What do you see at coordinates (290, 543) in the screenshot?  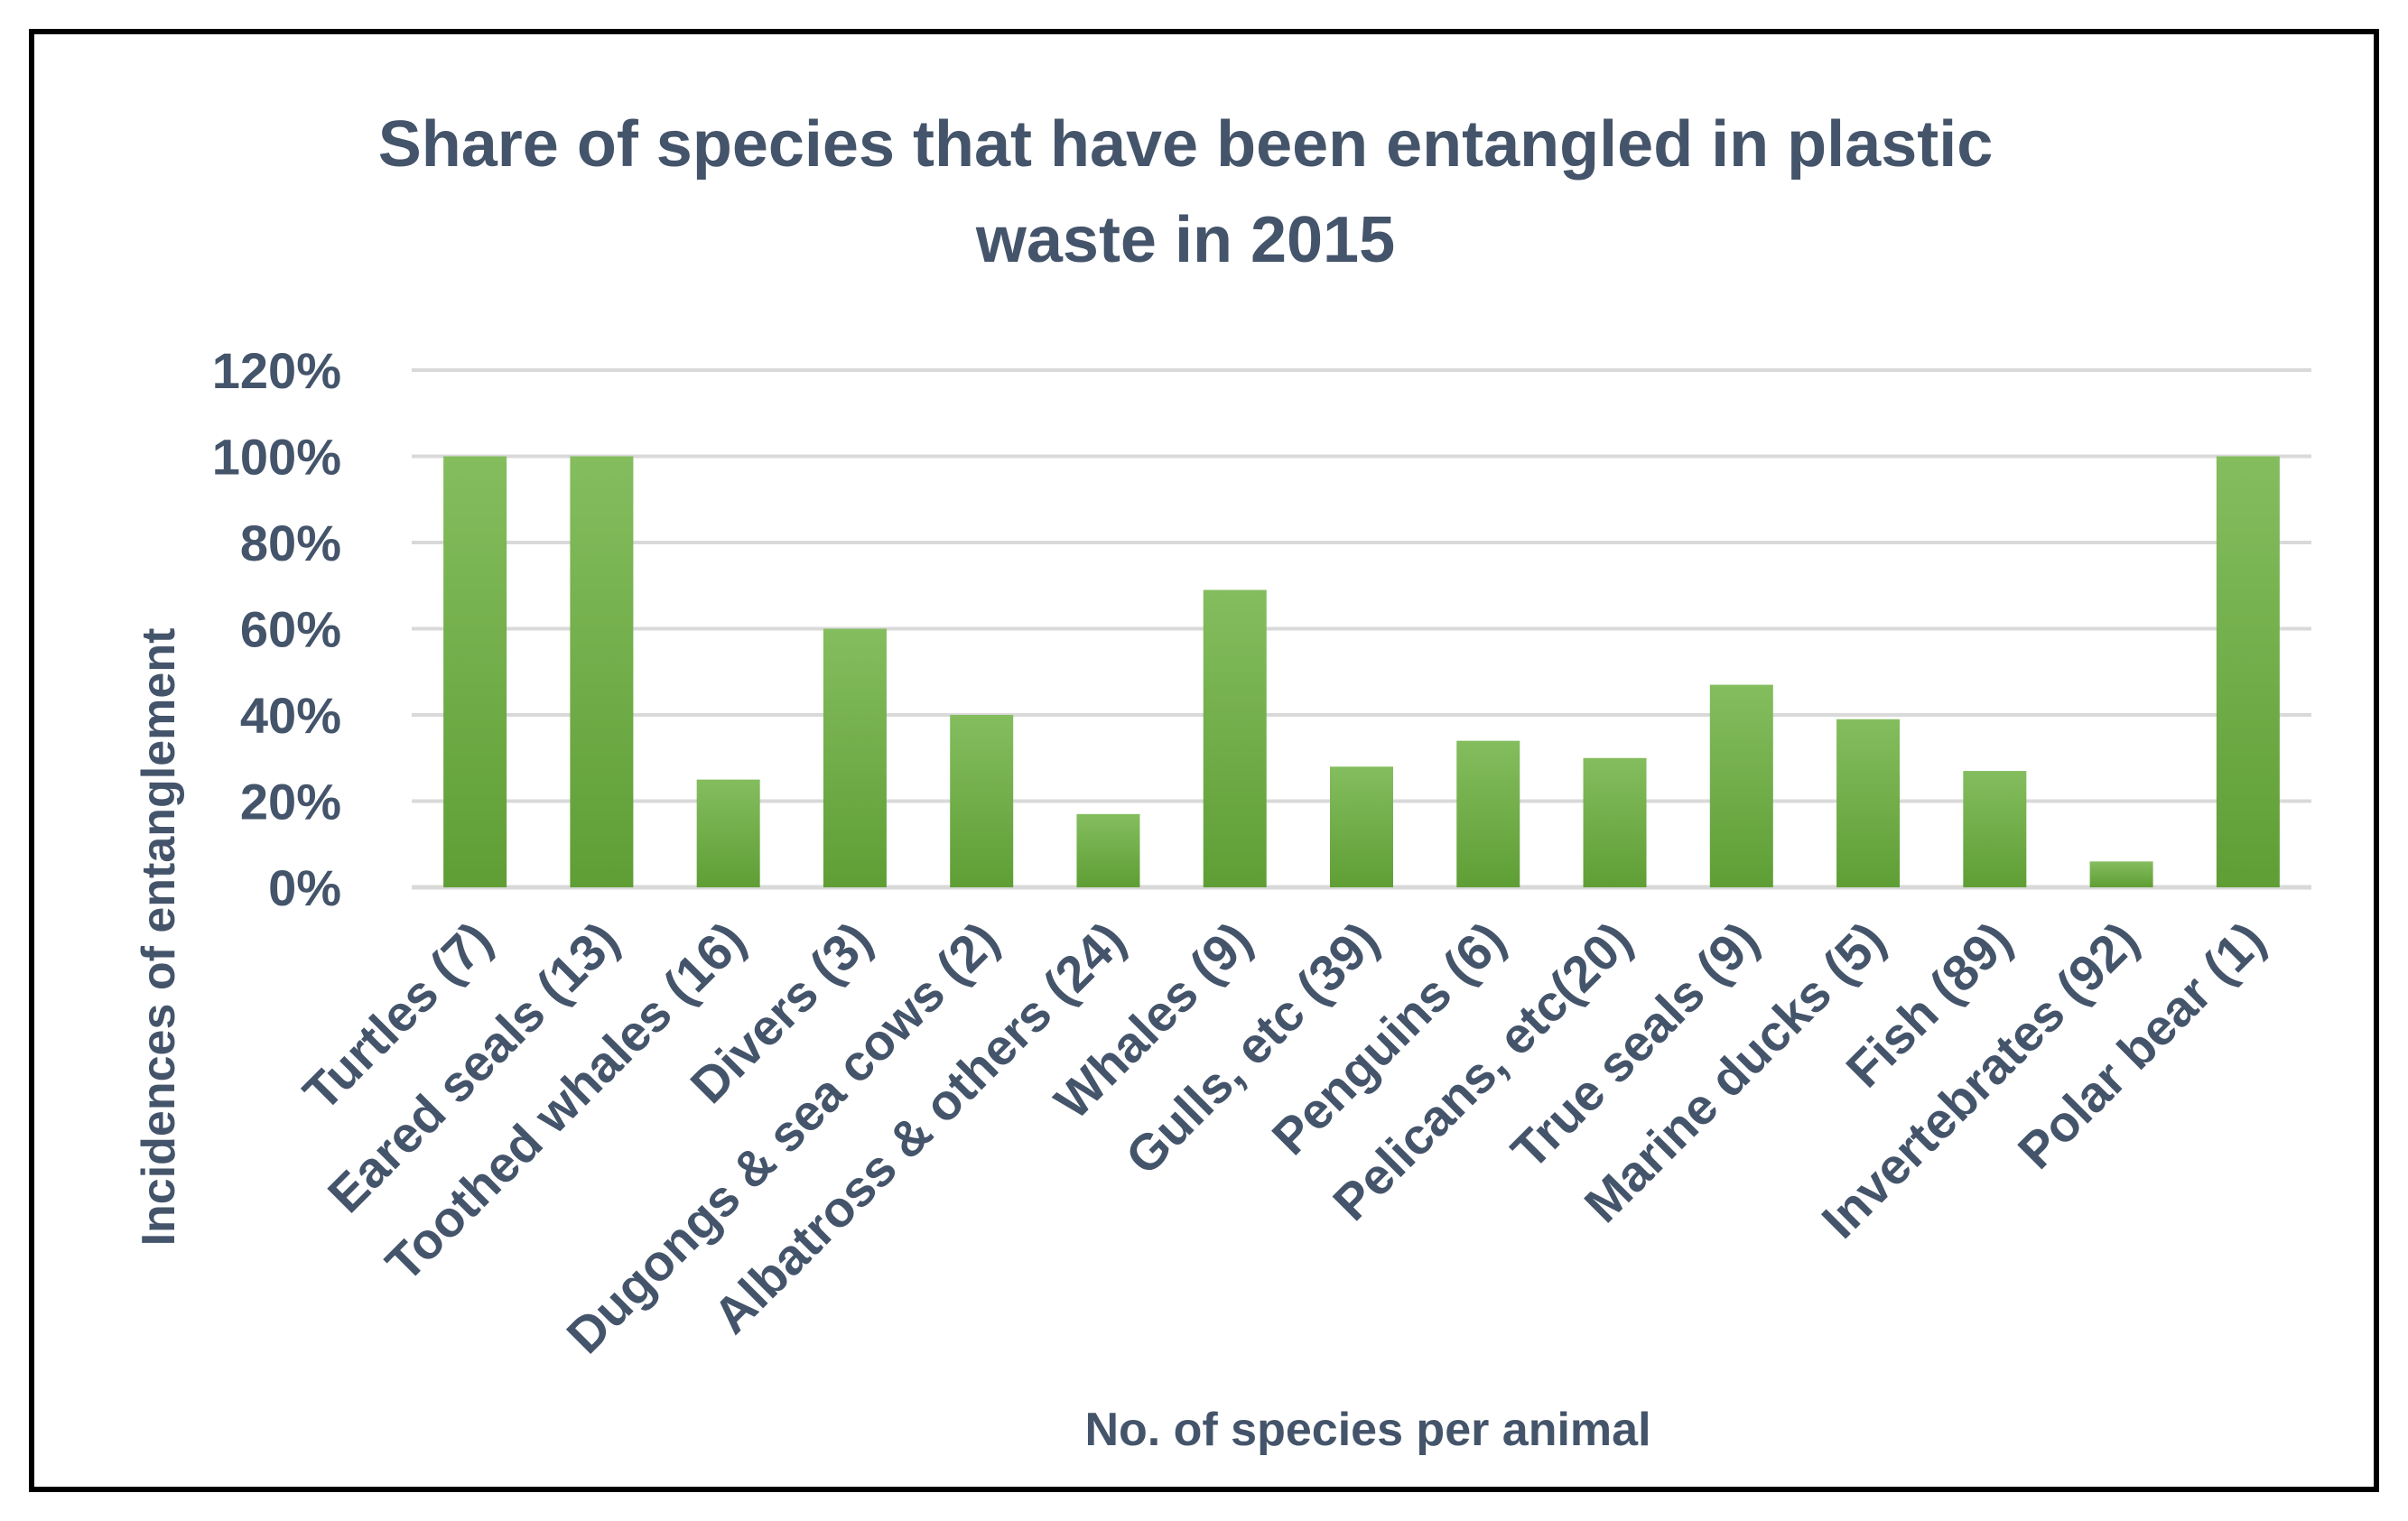 I see `y-tick-label: 80%` at bounding box center [290, 543].